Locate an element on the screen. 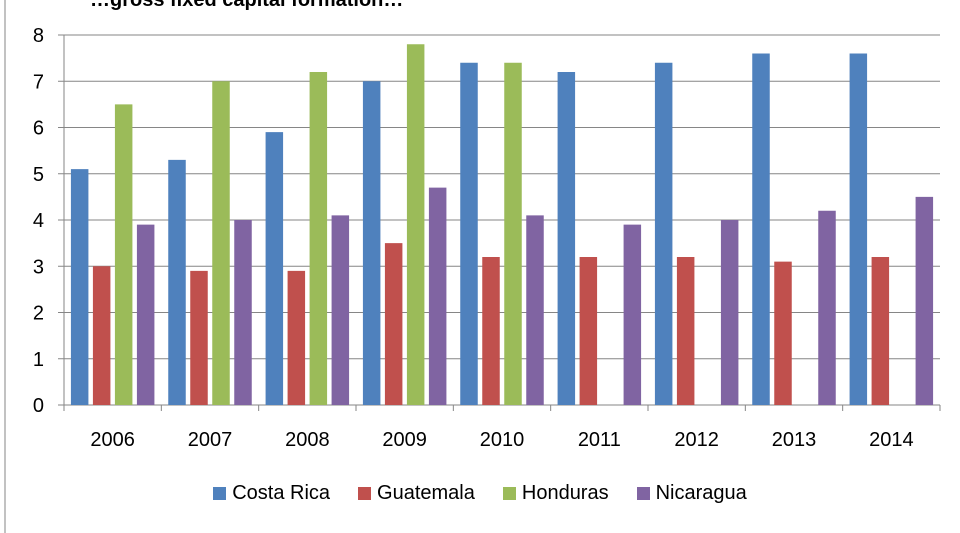  x-tick-label: 2008 is located at coordinates (307, 440).